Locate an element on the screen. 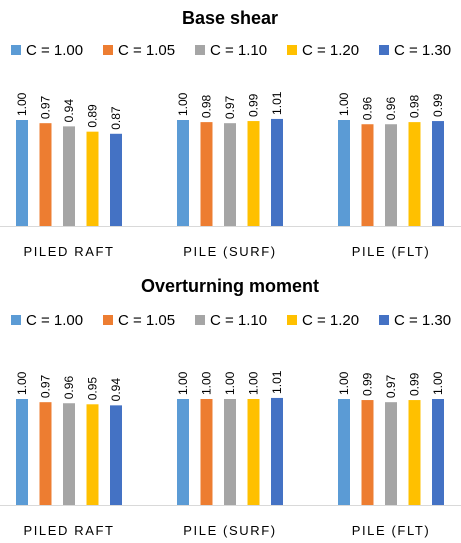 The image size is (461, 543). chart-title: Base shear is located at coordinates (230, 18).